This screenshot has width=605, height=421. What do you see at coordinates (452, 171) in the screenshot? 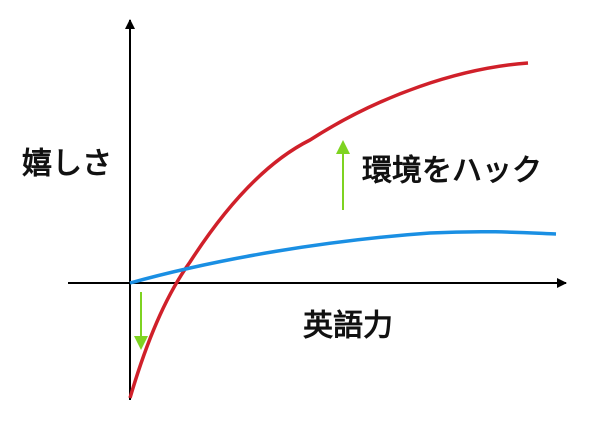
I see `annotation: 環境をハック` at bounding box center [452, 171].